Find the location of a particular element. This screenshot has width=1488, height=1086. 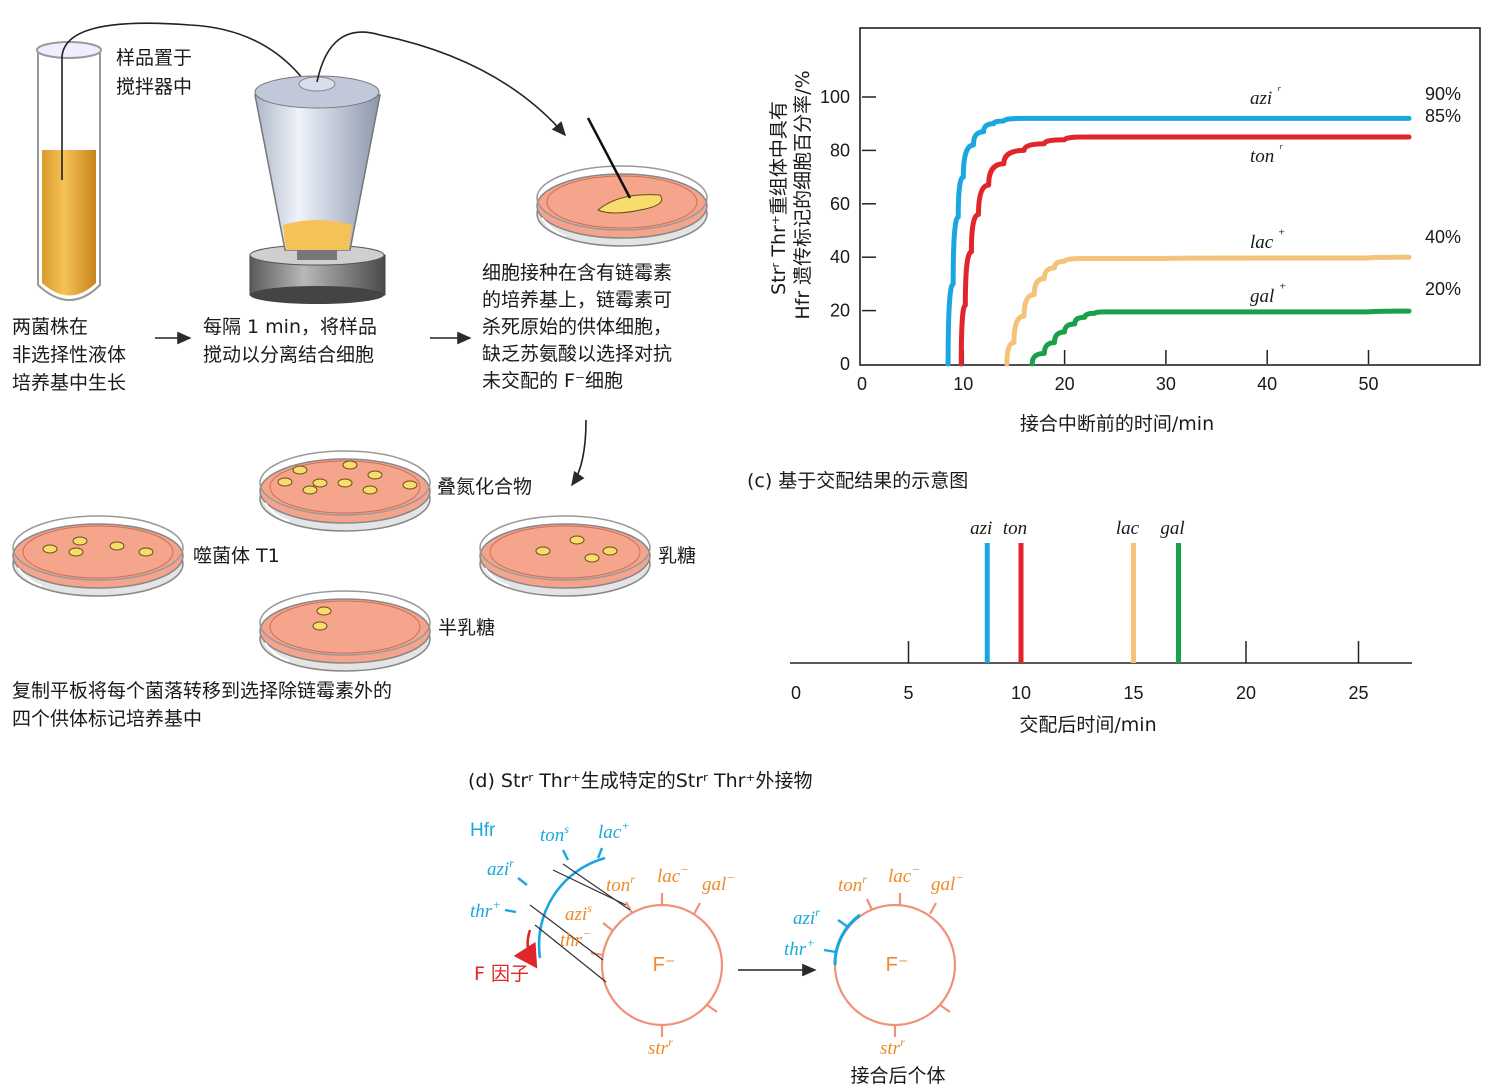

f-factor-label: F 因子 is located at coordinates (501, 974).